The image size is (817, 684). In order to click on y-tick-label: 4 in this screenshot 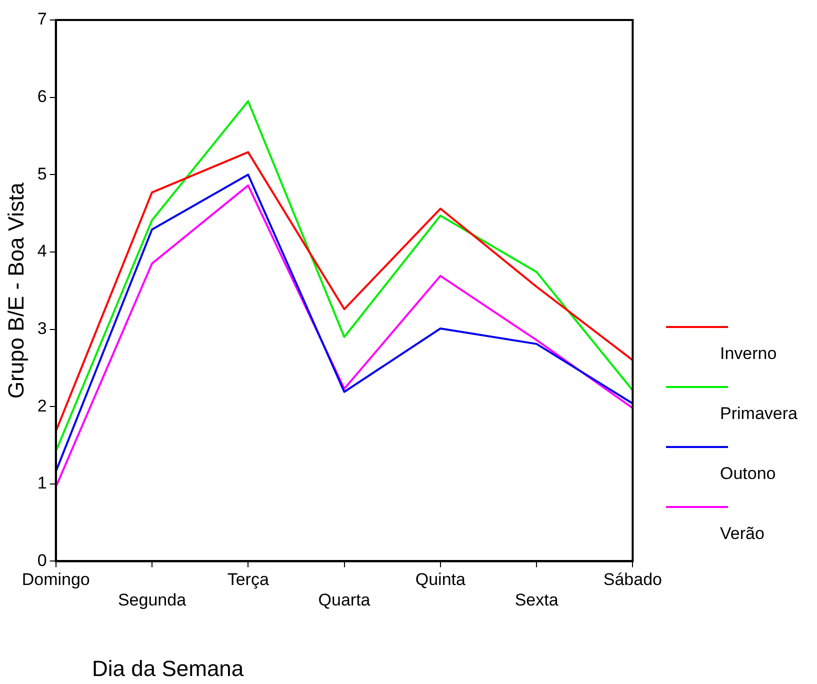, I will do `click(42, 251)`.